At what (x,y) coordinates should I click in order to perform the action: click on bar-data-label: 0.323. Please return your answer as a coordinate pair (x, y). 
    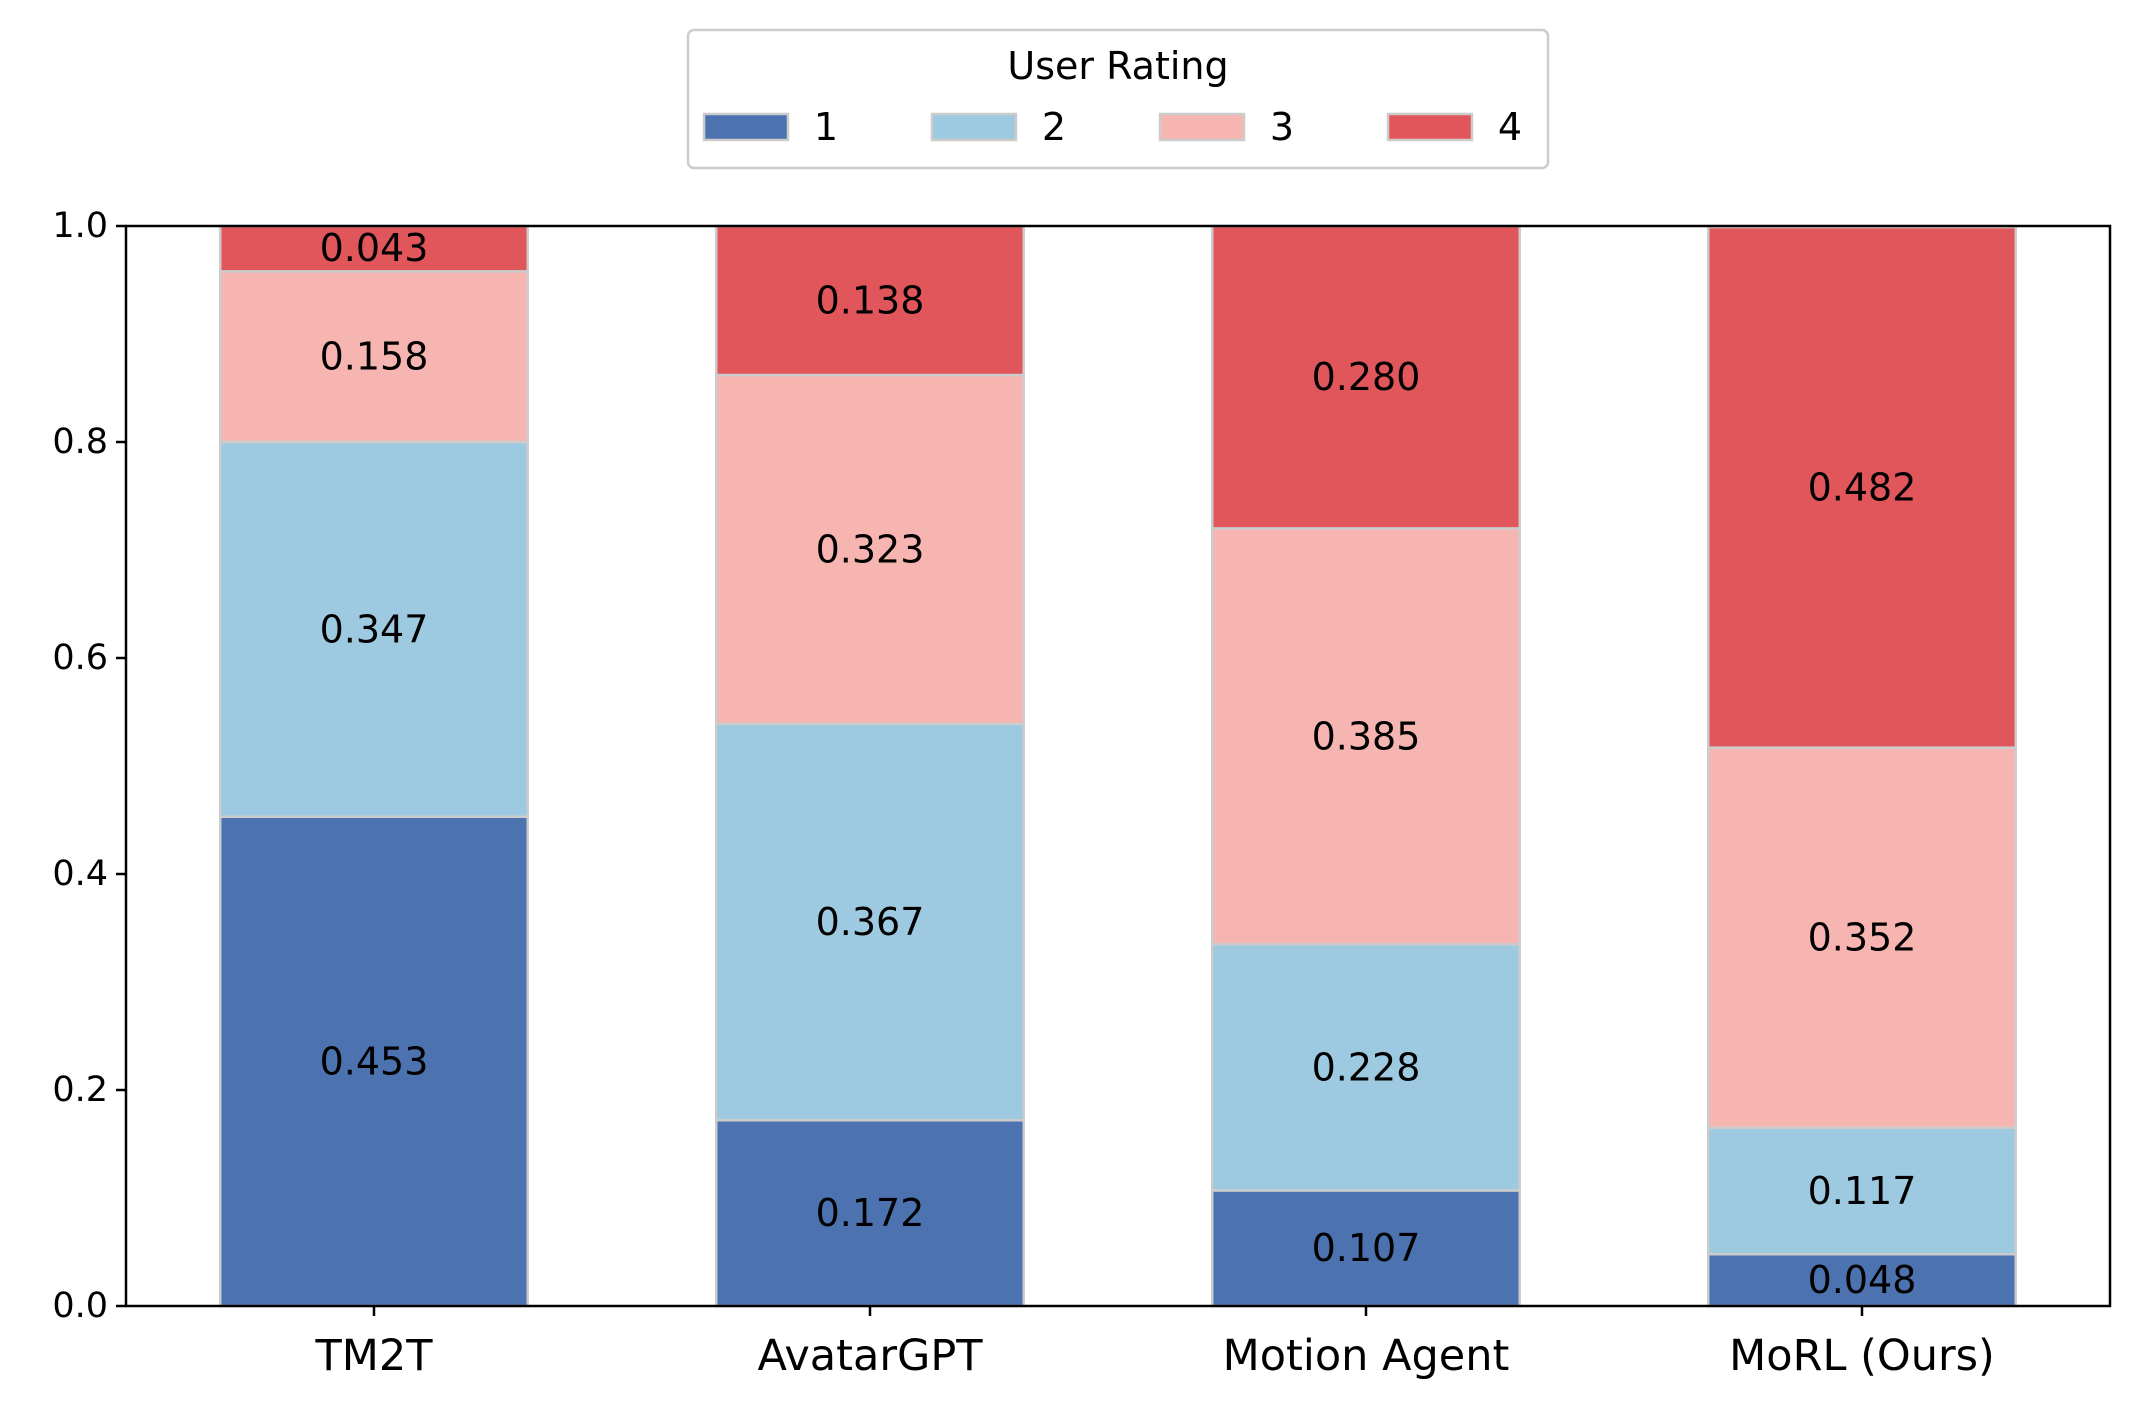
    Looking at the image, I should click on (870, 549).